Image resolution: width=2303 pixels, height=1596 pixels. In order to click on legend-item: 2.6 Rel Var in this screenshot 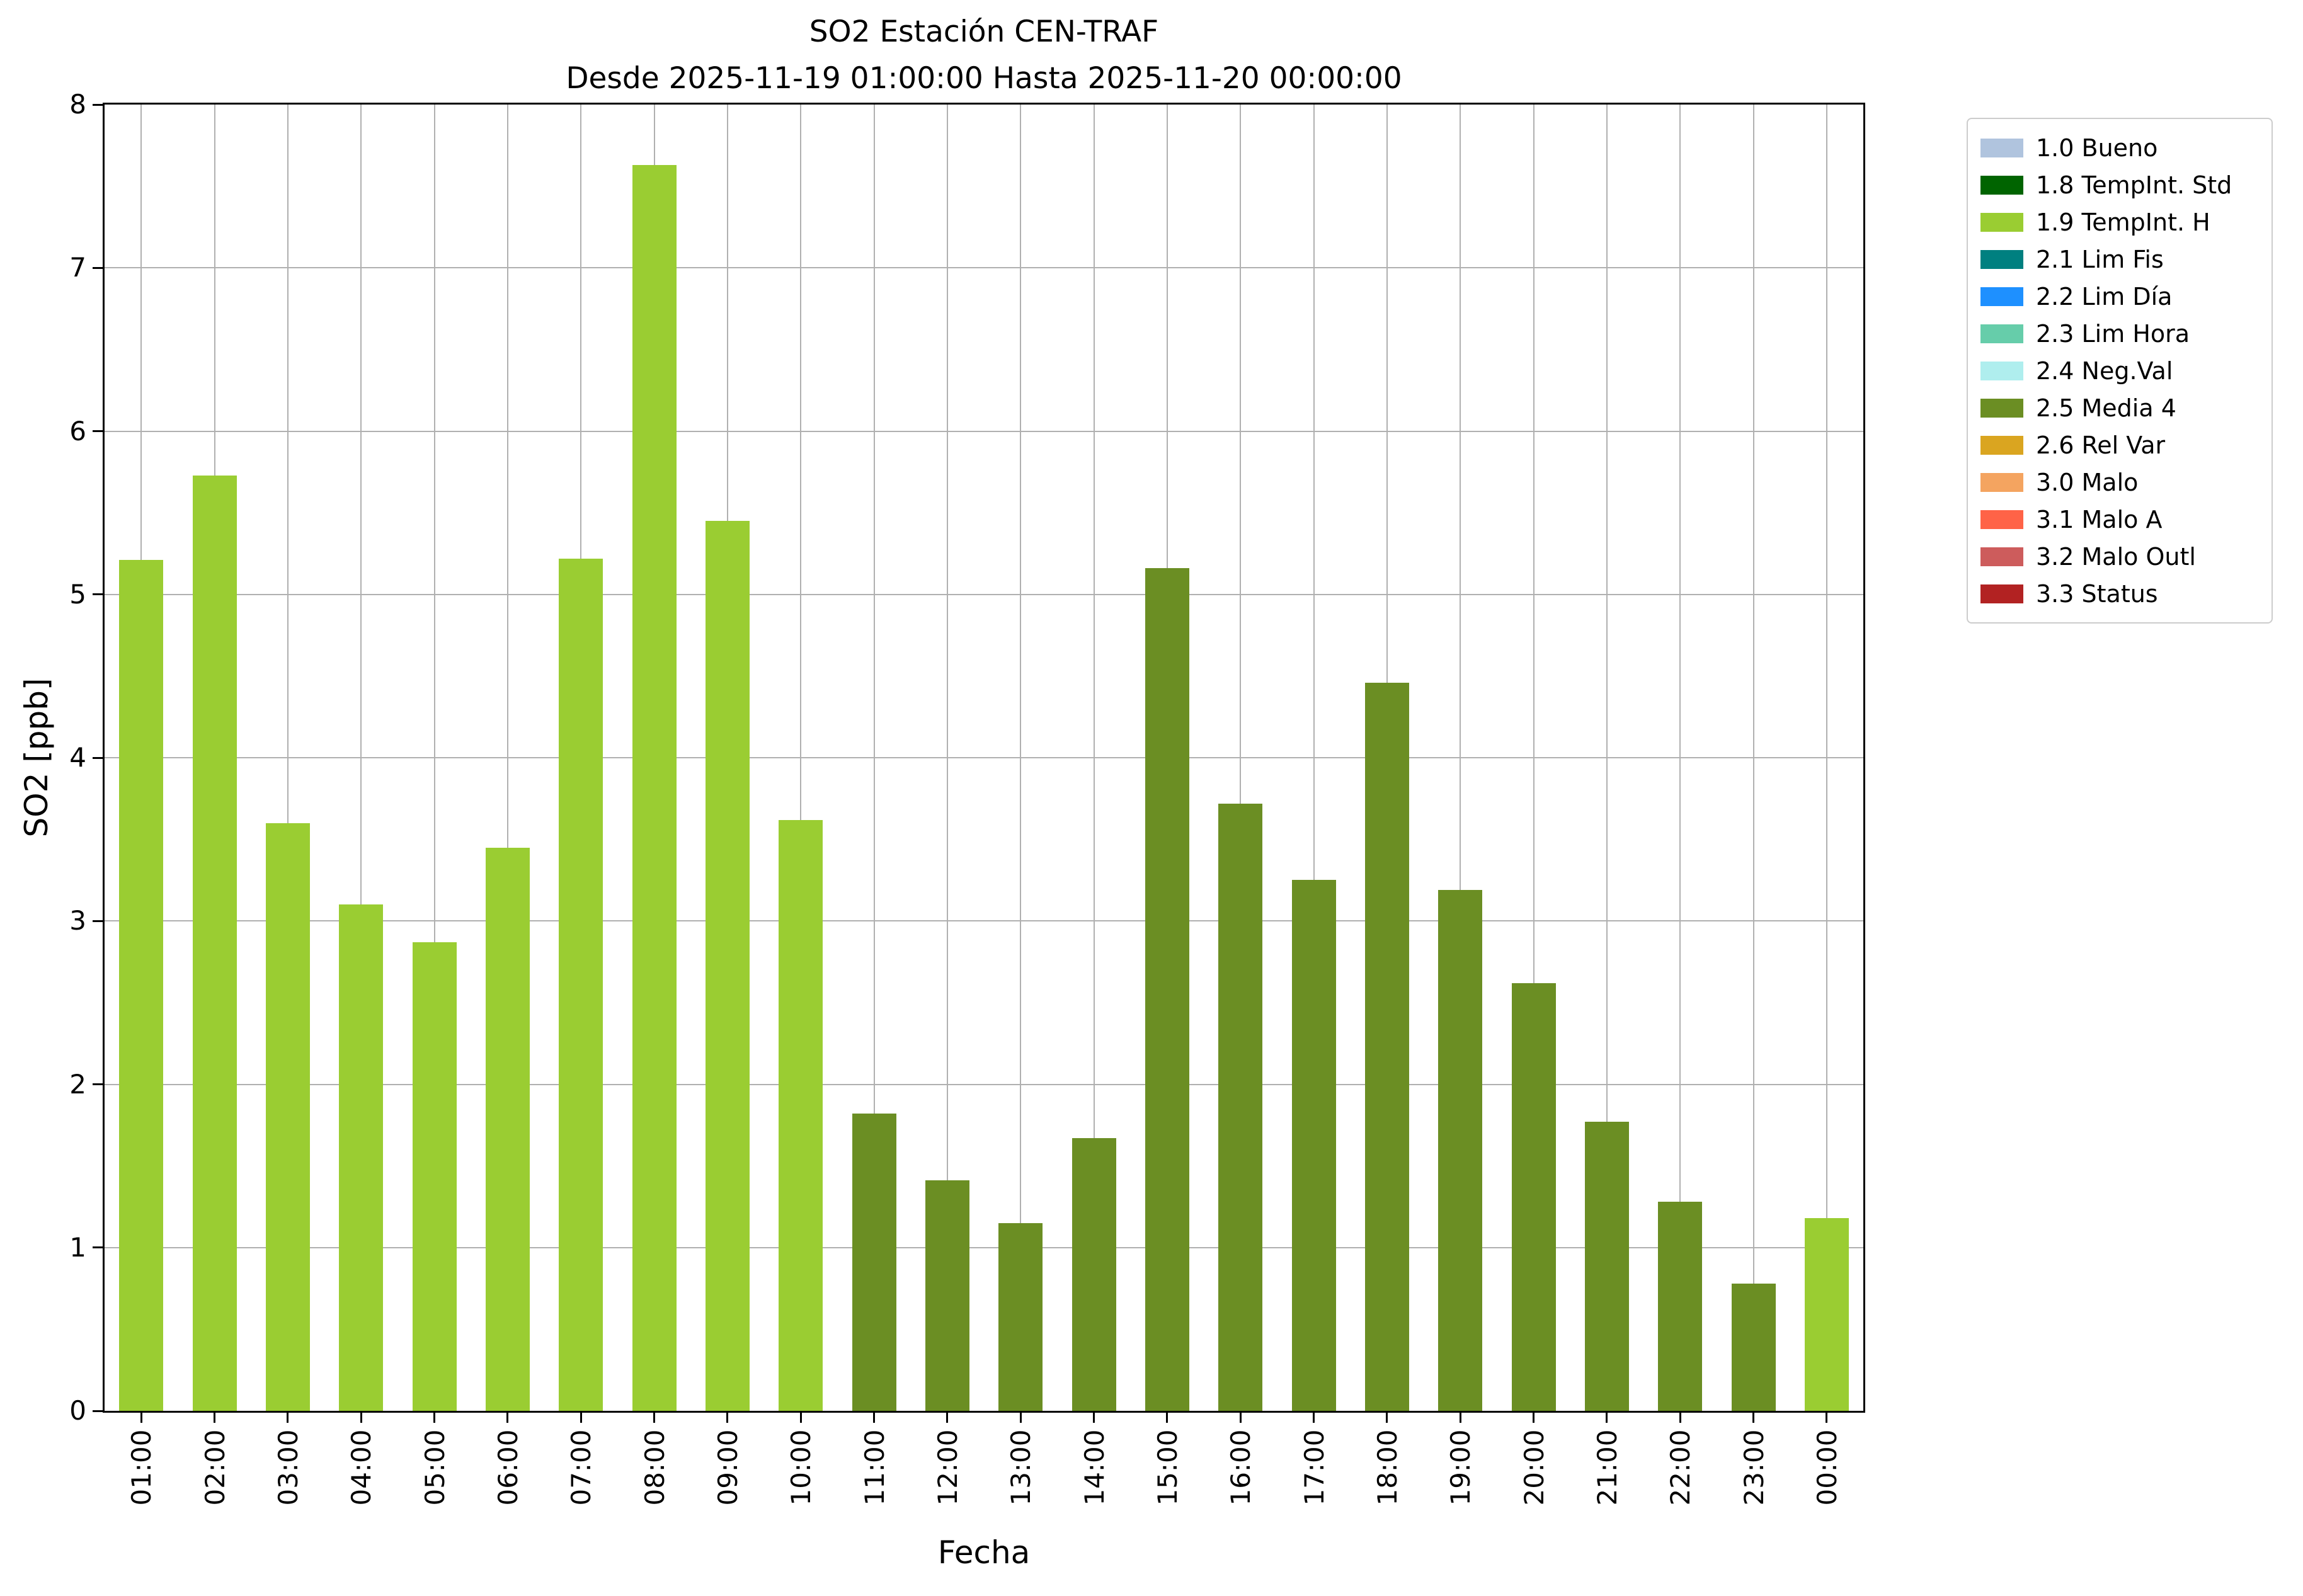, I will do `click(2120, 445)`.